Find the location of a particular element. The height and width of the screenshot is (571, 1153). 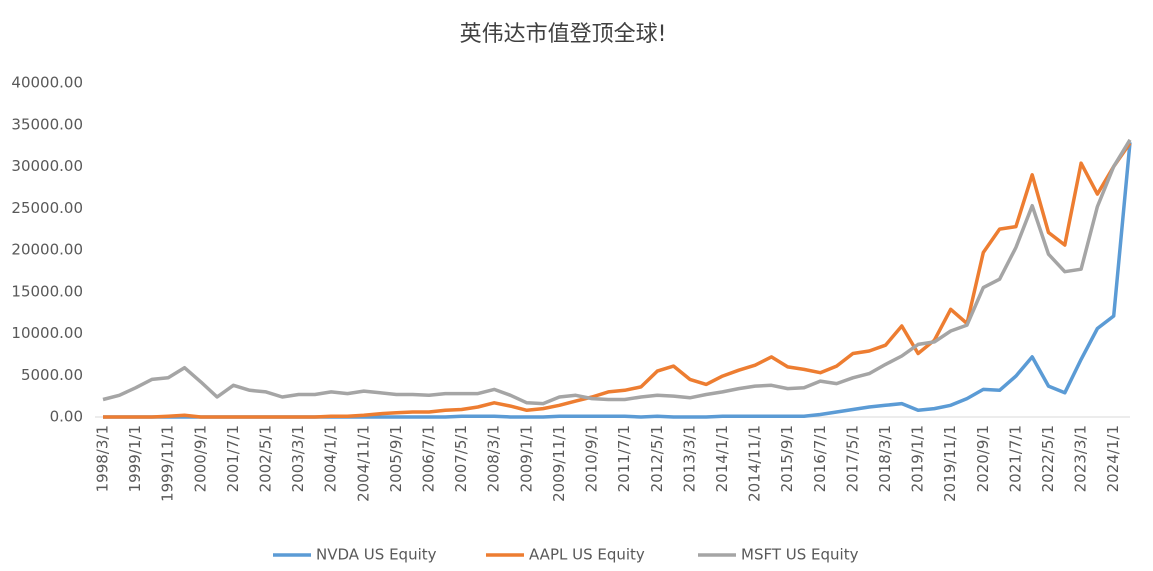

x-tick-label: 2010/9/1 is located at coordinates (592, 458).